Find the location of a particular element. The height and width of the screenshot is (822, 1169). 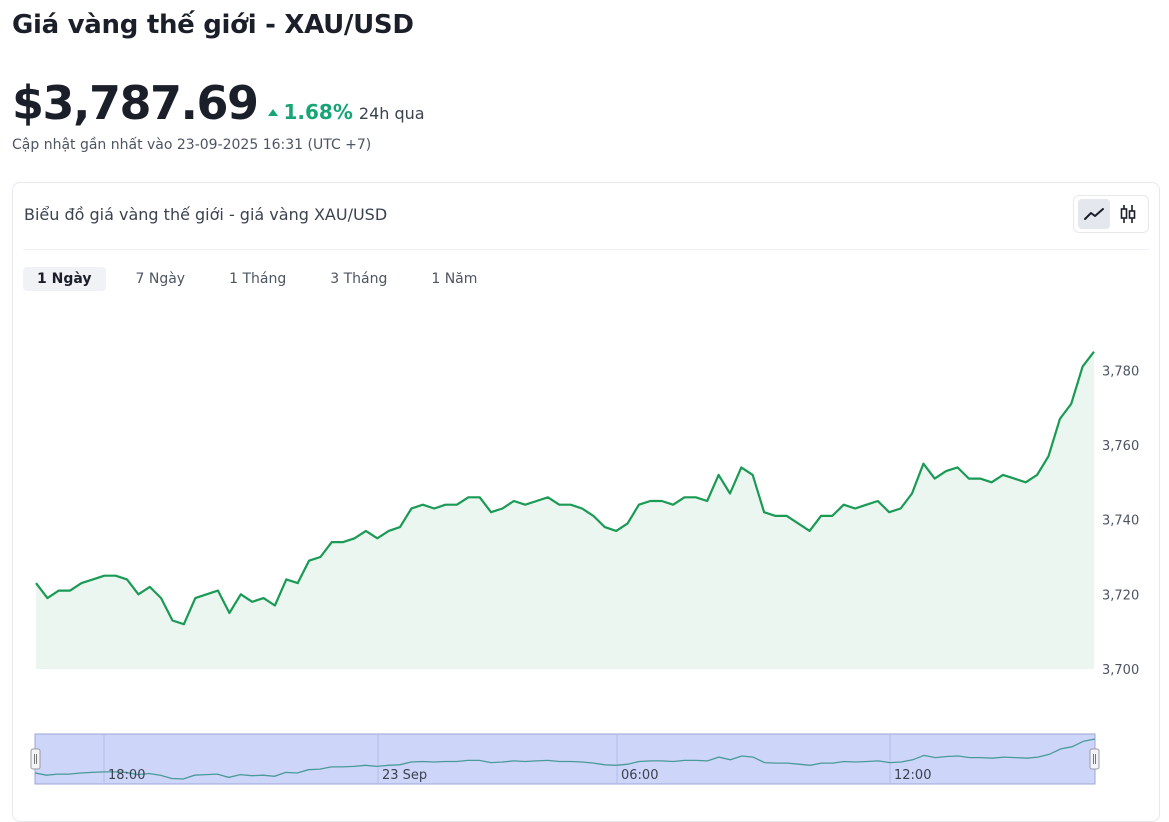

tab-3-months: 3 Tháng is located at coordinates (359, 279).